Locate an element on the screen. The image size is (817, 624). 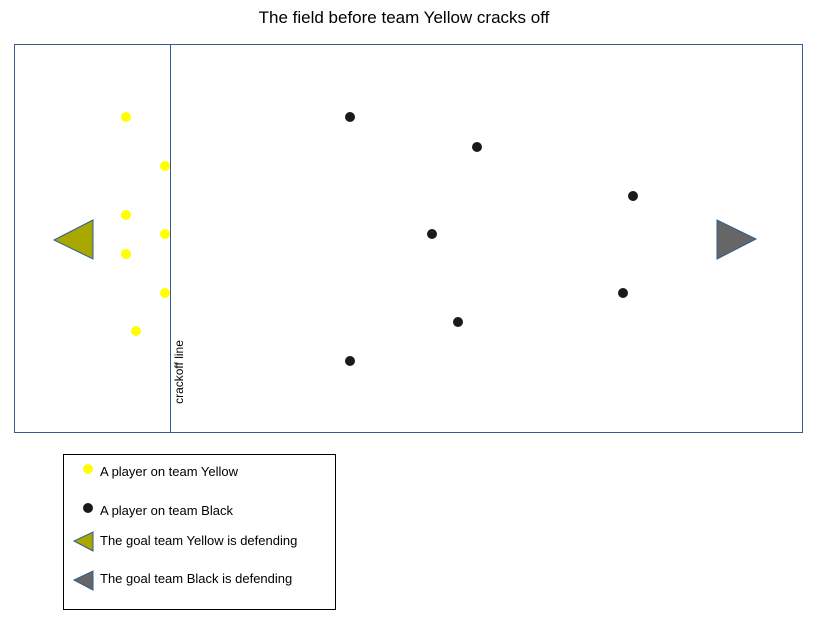
crackoff-line is located at coordinates (170, 238).